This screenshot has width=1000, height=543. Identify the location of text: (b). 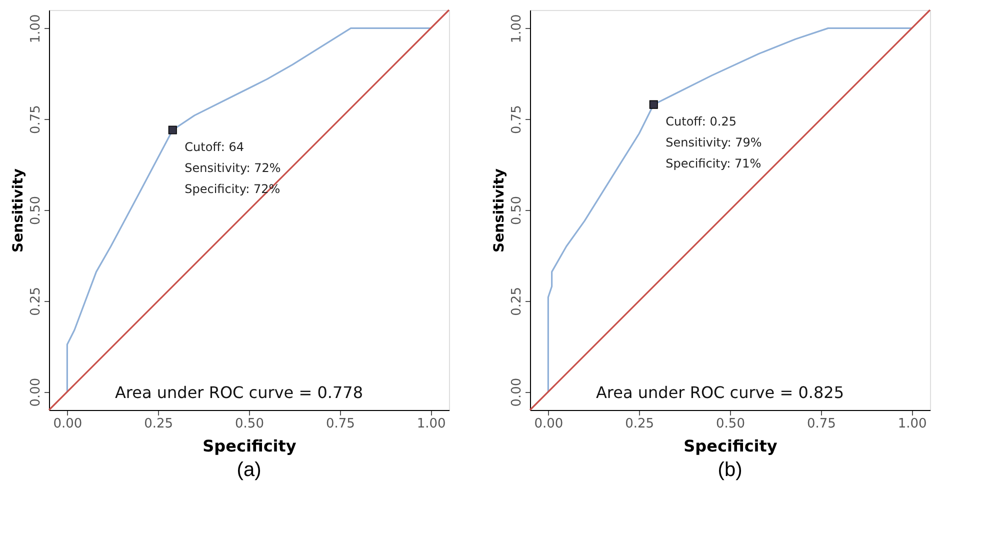
(730, 470).